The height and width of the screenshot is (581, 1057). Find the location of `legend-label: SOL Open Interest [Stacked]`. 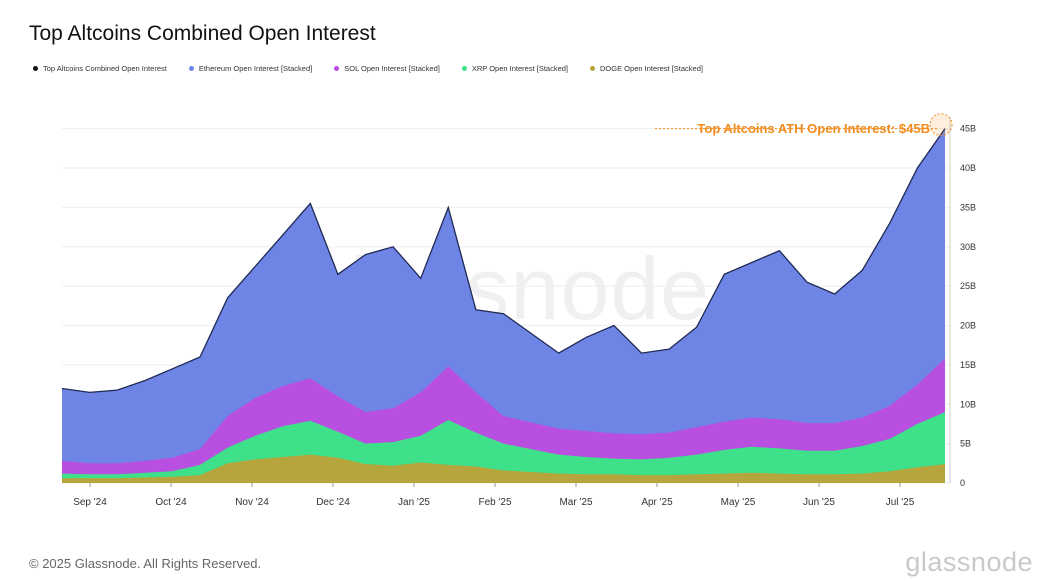

legend-label: SOL Open Interest [Stacked] is located at coordinates (392, 68).